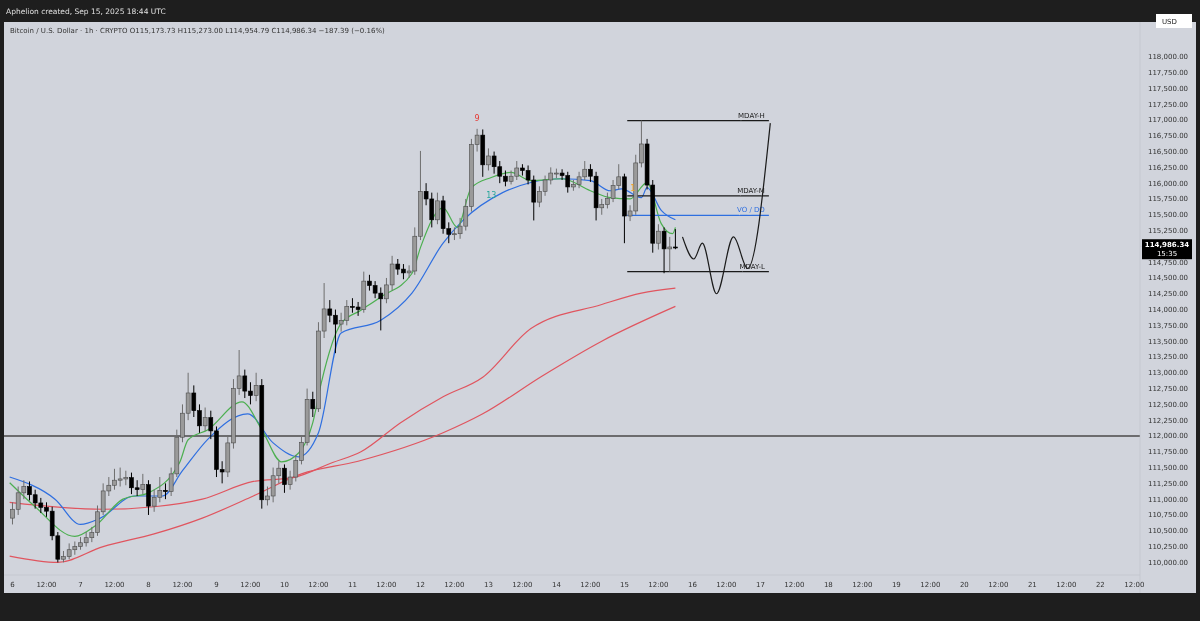  I want to click on annotation: 13, so click(491, 195).